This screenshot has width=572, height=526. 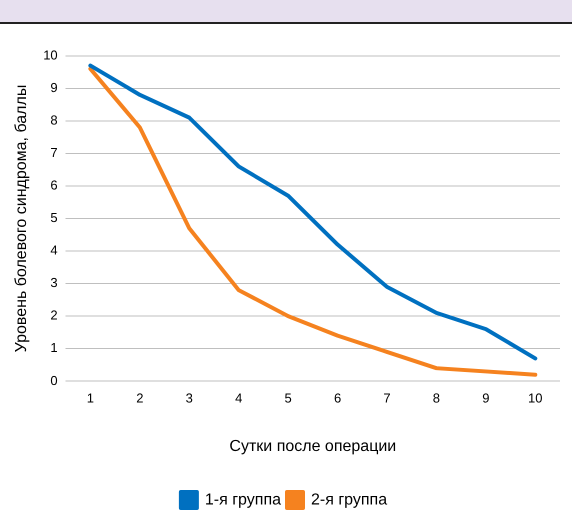 I want to click on y-tick-label: 5, so click(x=54, y=218).